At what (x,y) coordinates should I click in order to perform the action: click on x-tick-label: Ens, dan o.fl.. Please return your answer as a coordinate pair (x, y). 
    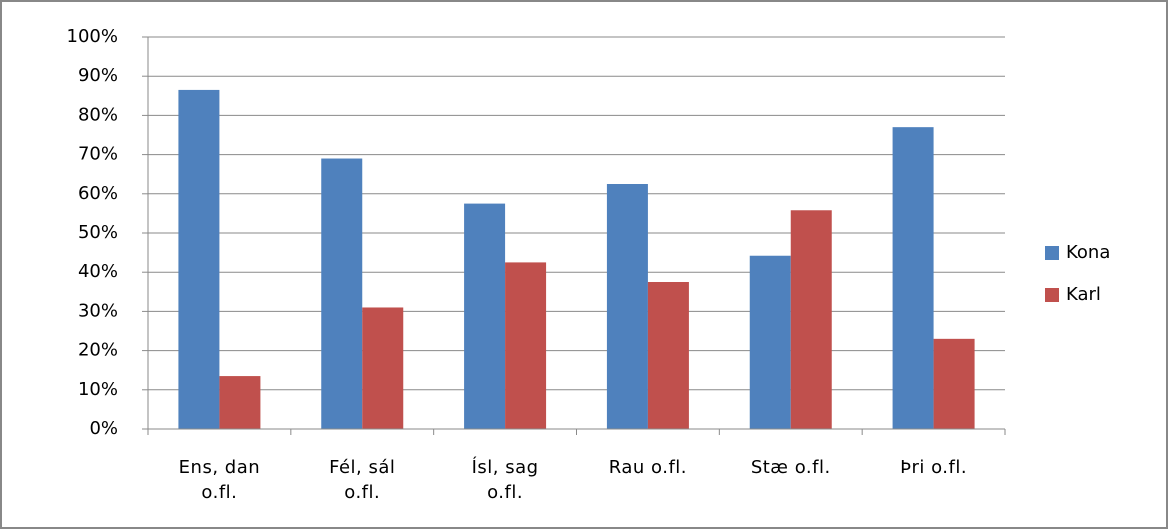
    Looking at the image, I should click on (219, 480).